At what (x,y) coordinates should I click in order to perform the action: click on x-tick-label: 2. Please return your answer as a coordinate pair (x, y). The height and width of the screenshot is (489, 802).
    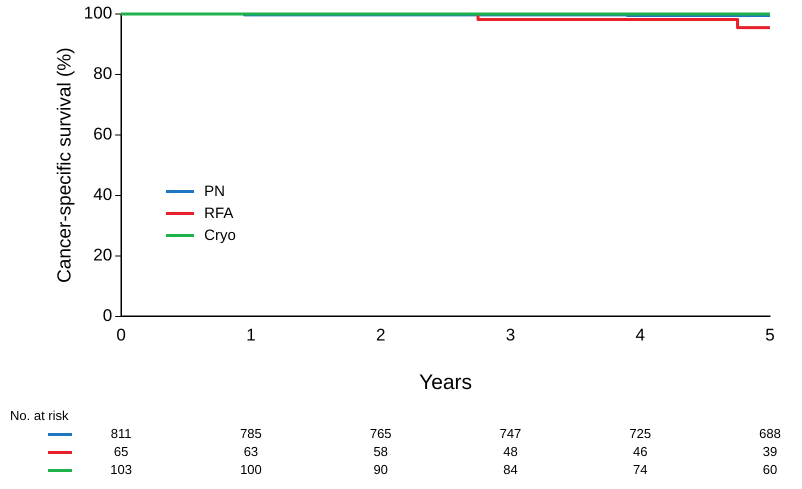
    Looking at the image, I should click on (381, 334).